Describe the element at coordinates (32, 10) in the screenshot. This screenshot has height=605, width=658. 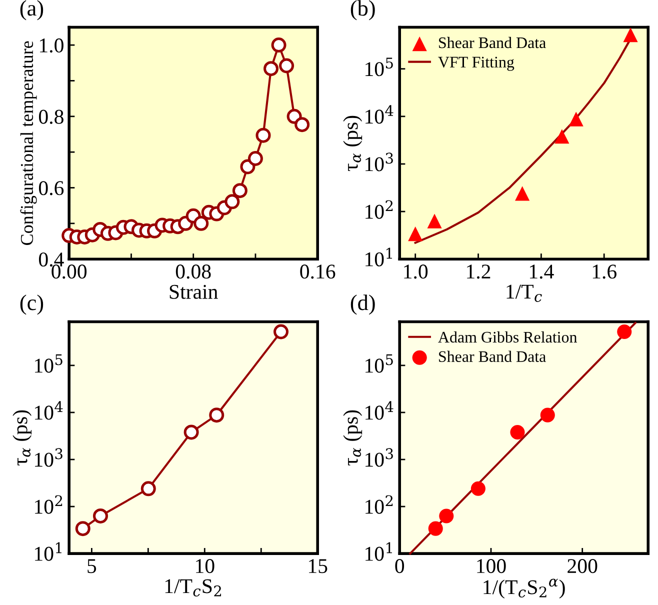
I see `chart-title: (a)` at that location.